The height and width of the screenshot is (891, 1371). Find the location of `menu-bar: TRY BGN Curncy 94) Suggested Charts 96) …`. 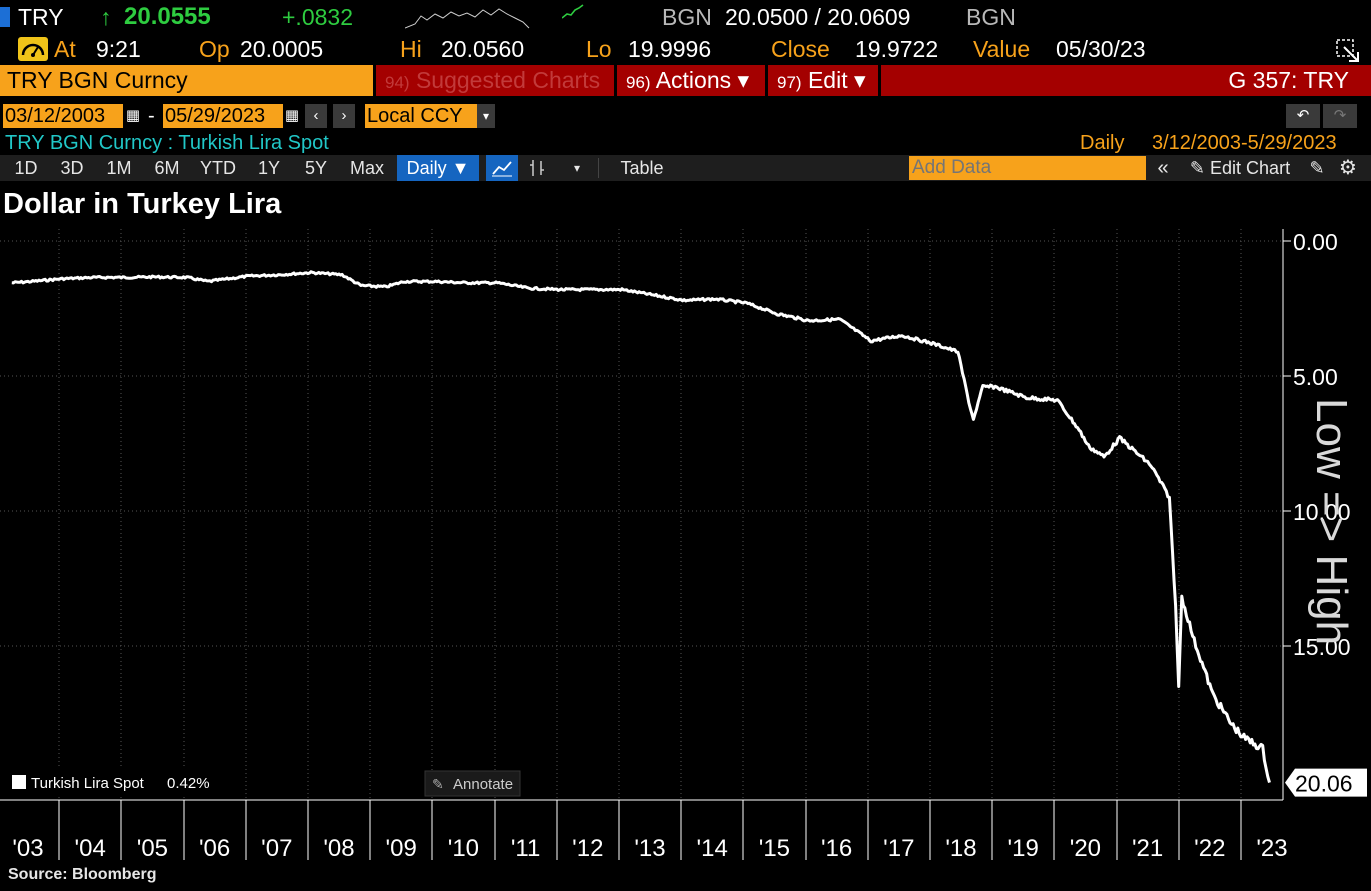

menu-bar: TRY BGN Curncy 94) Suggested Charts 96) … is located at coordinates (685, 80).